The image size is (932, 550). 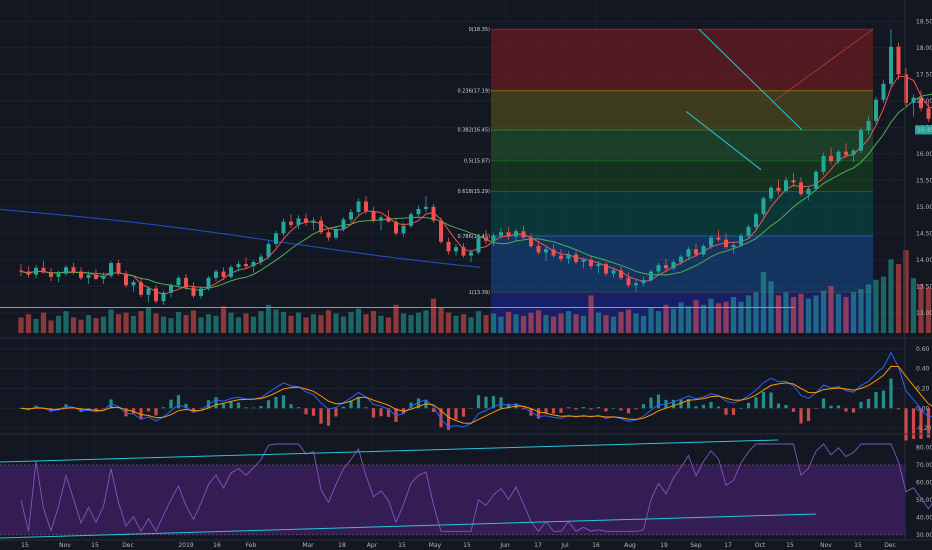 I want to click on fib-level-label: 0.786(14.45), so click(x=473, y=237).